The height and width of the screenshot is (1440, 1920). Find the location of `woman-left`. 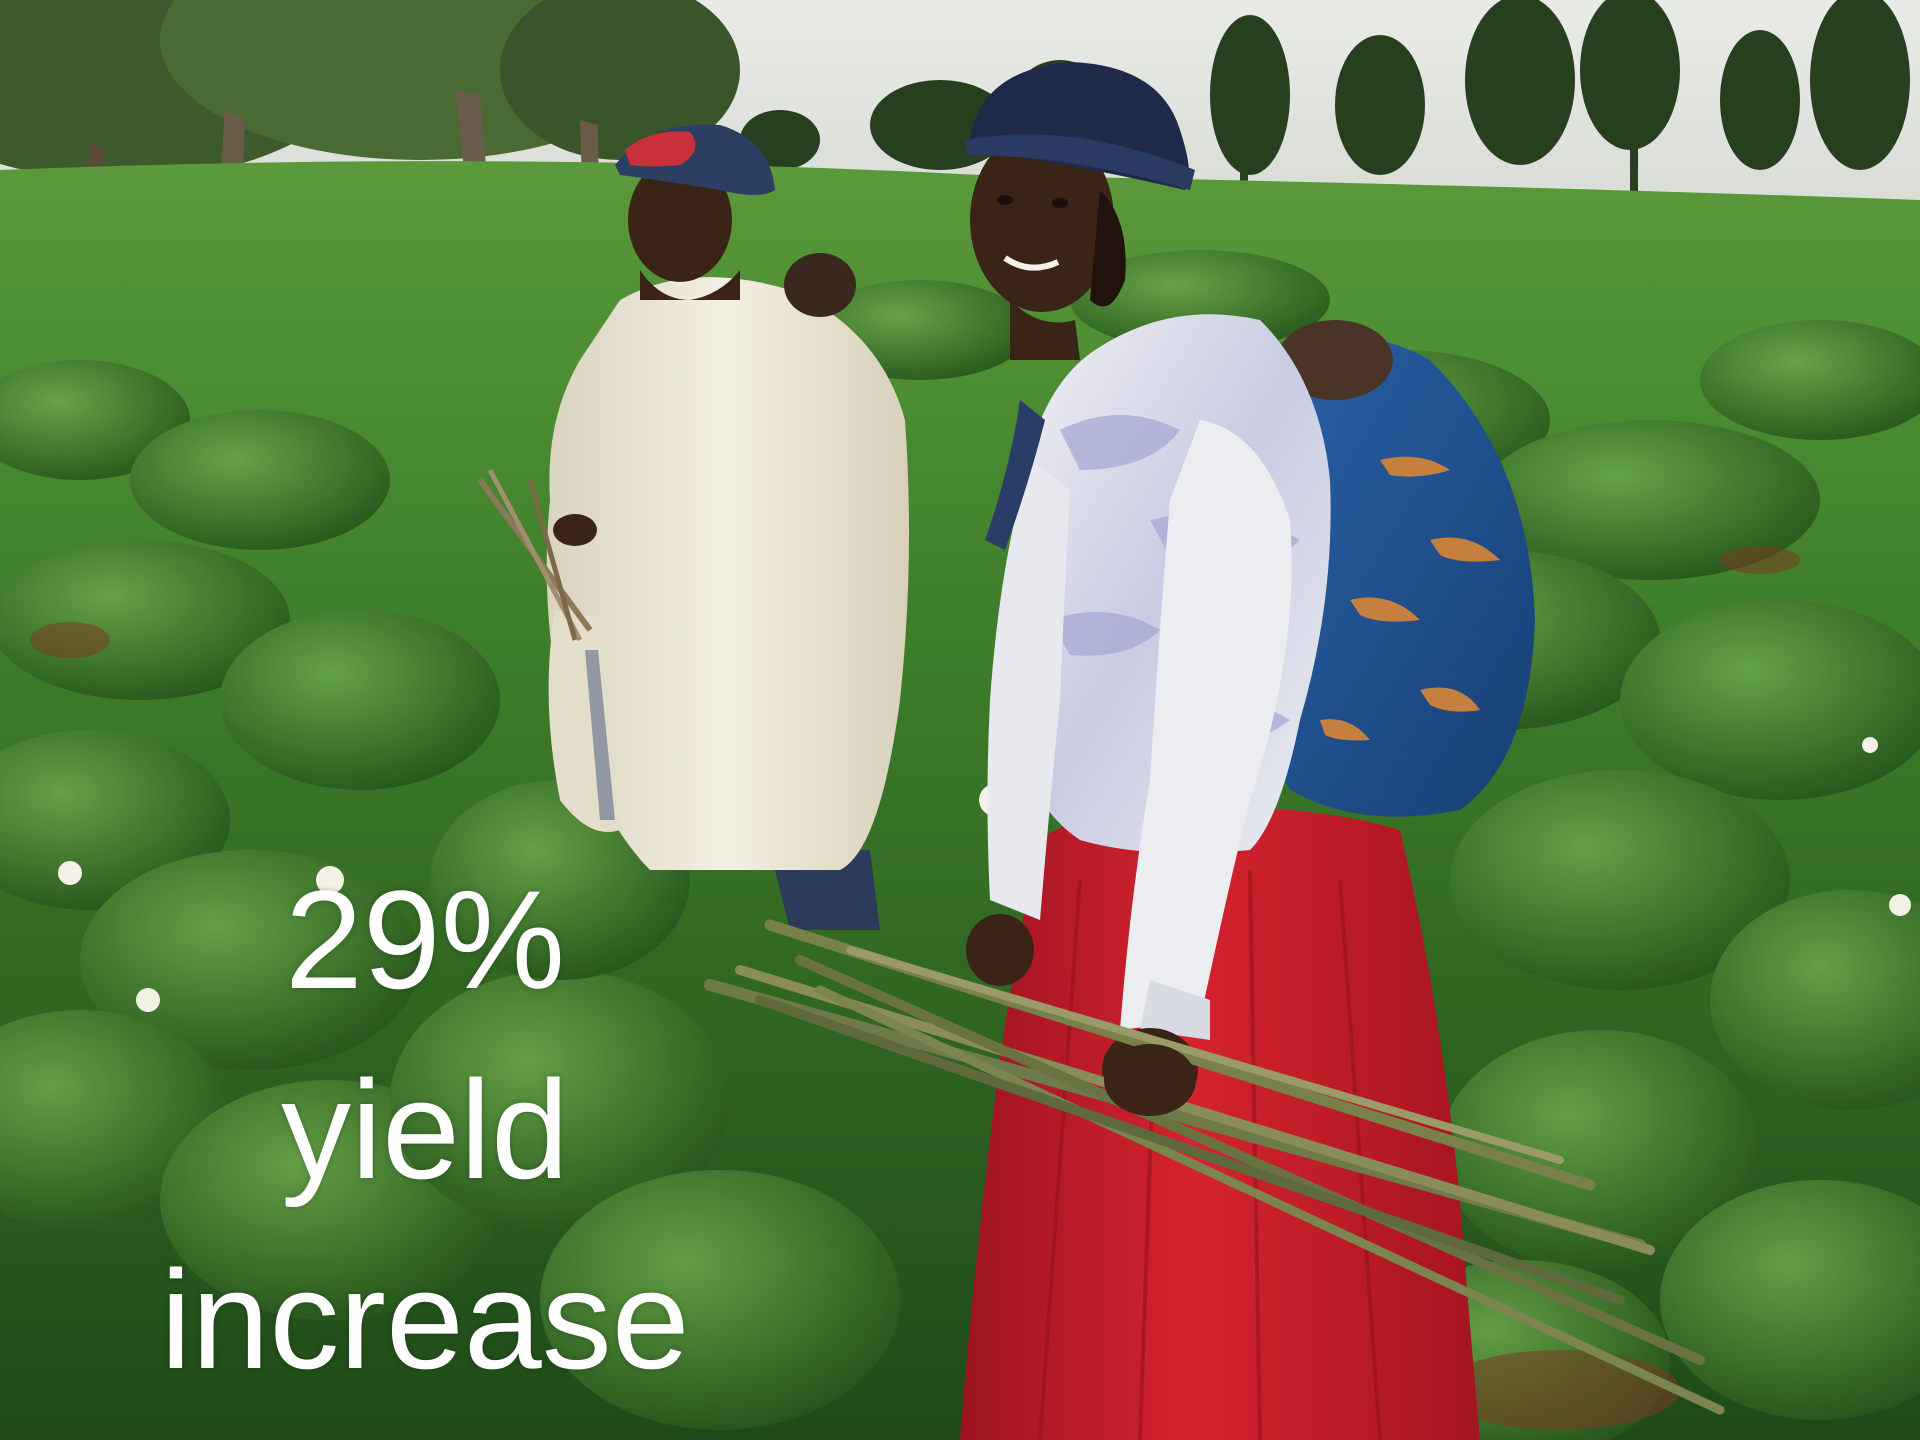

woman-left is located at coordinates (693, 527).